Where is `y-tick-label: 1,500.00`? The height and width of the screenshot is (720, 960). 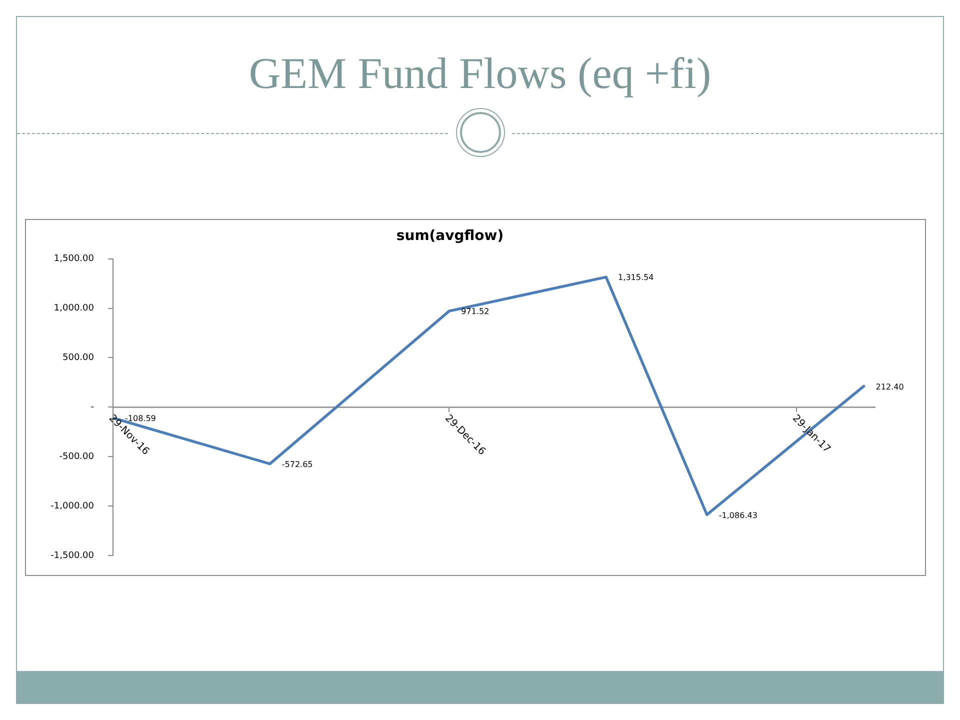 y-tick-label: 1,500.00 is located at coordinates (74, 259).